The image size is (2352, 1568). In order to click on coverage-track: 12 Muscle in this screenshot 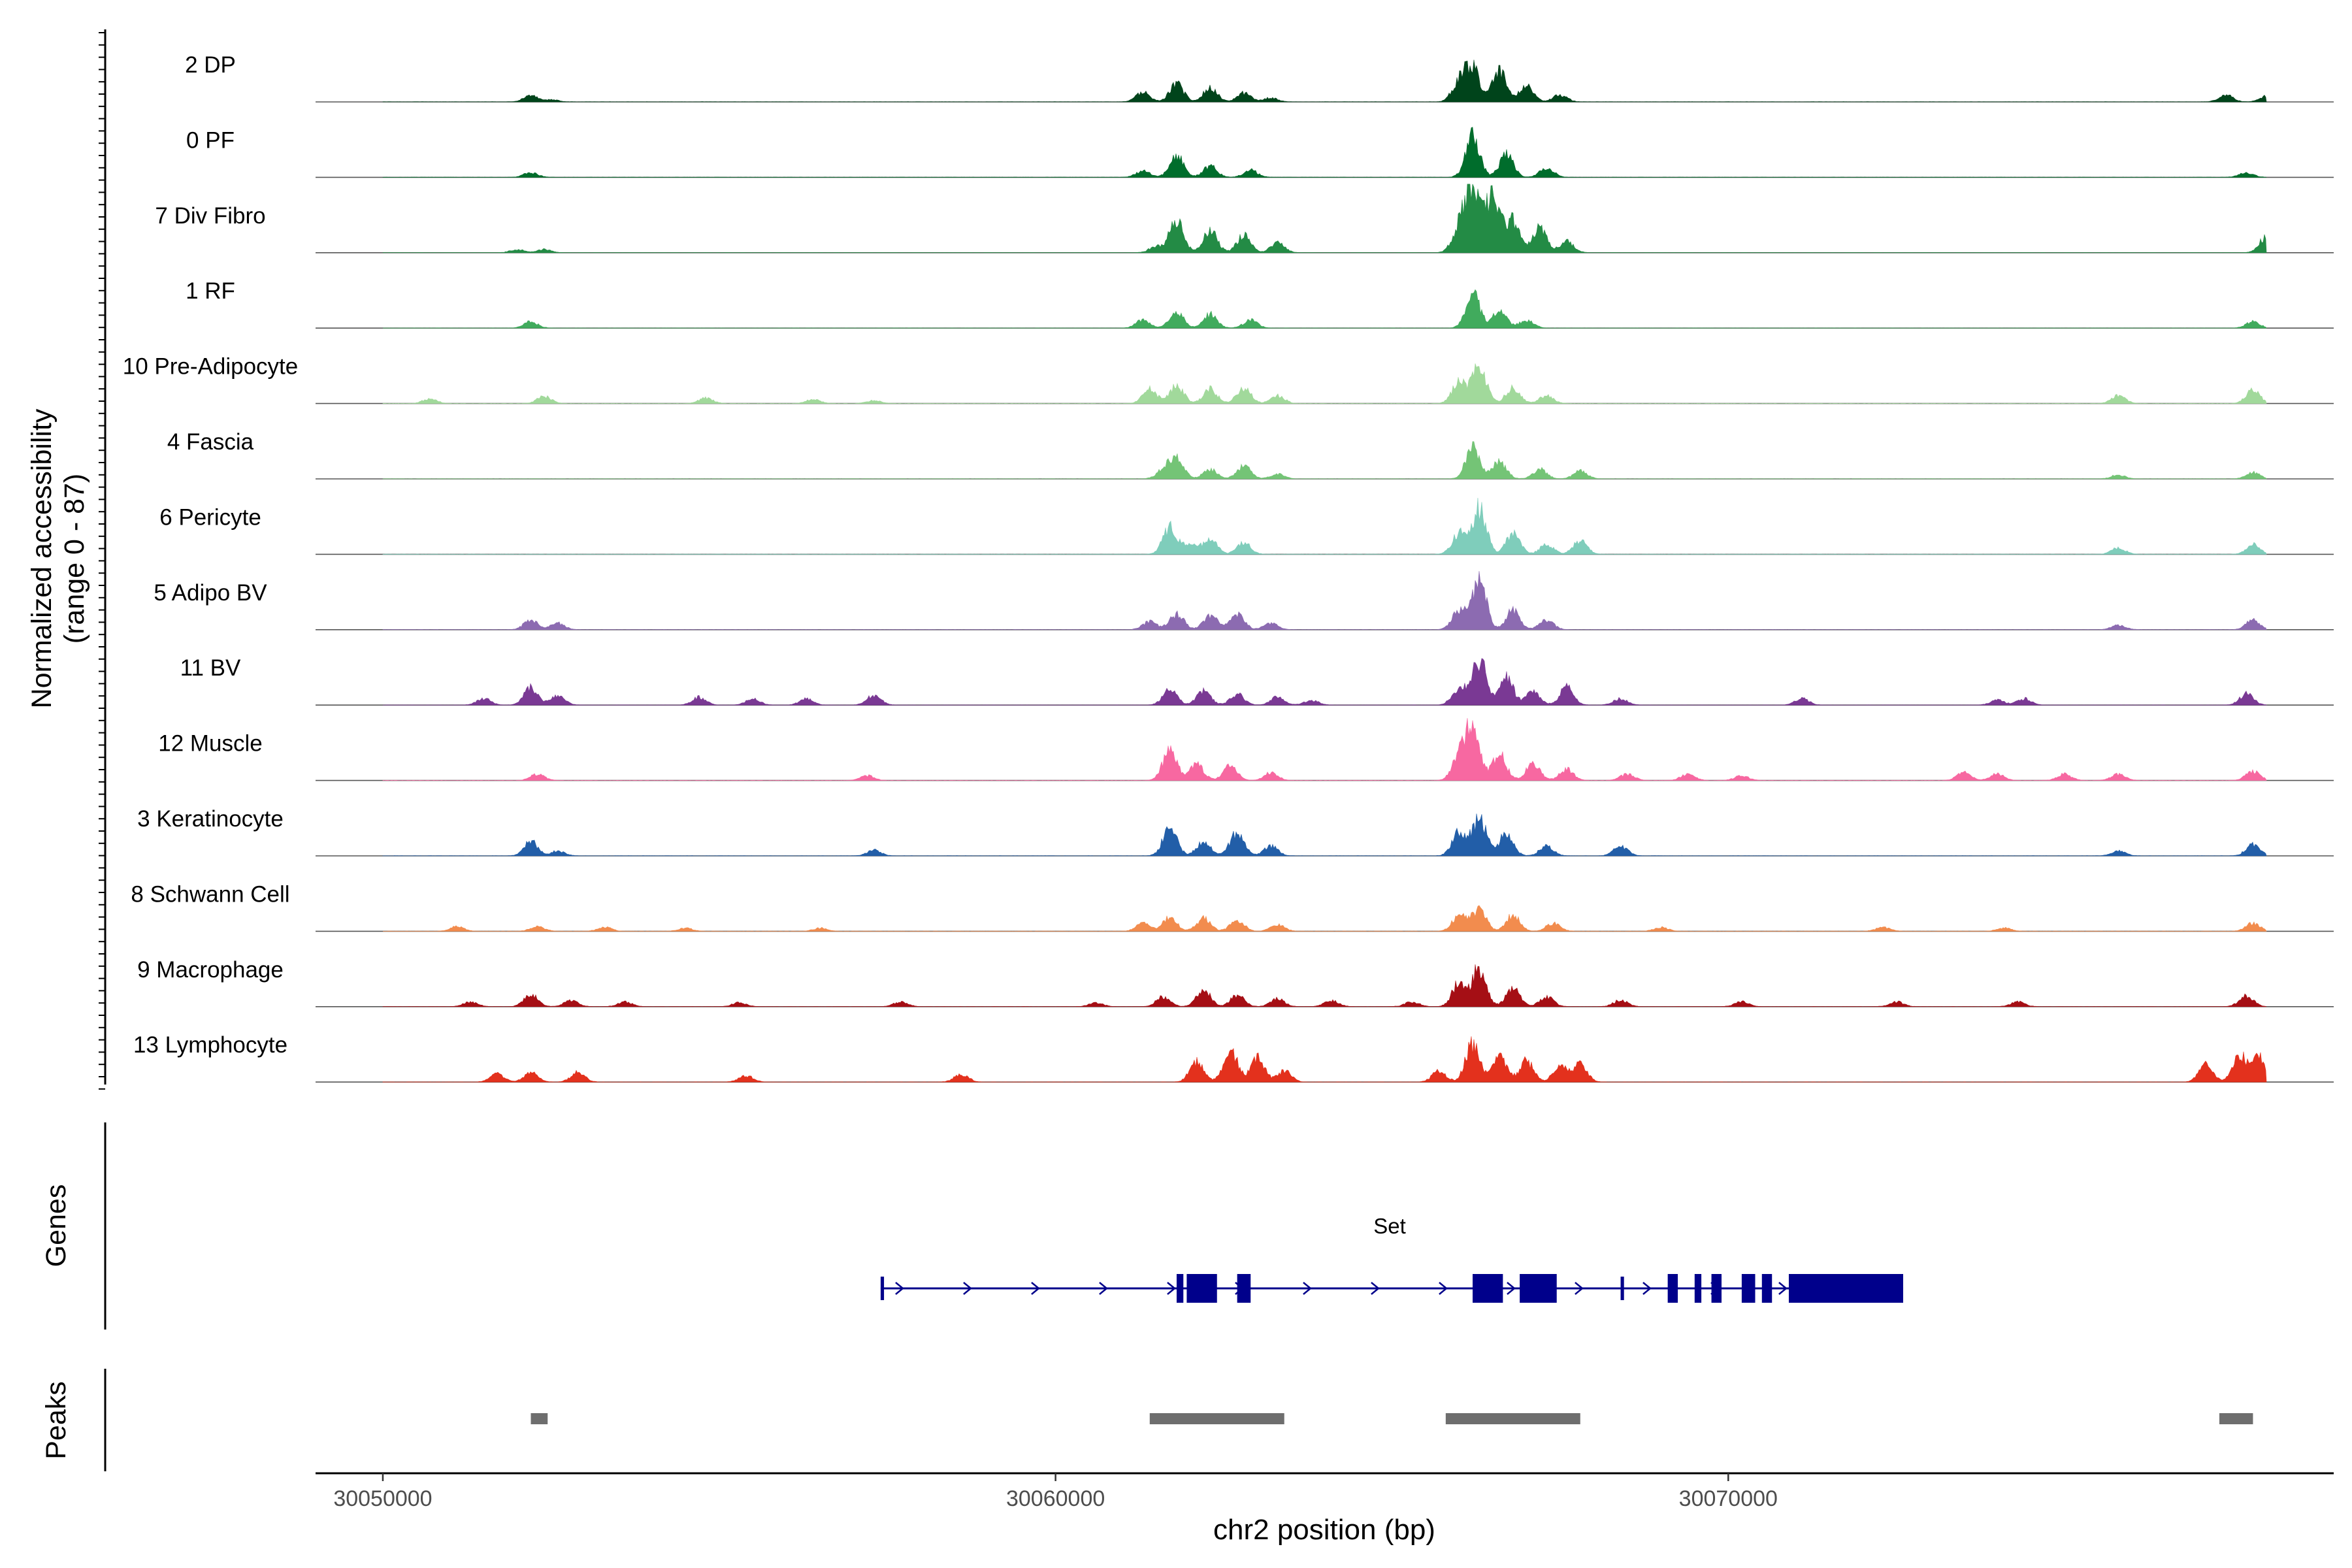, I will do `click(1246, 749)`.